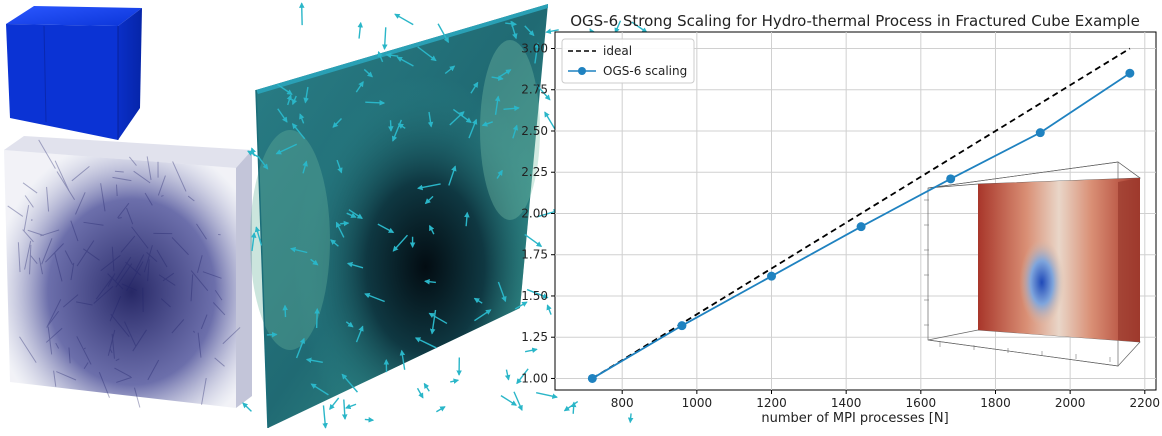 This screenshot has height=436, width=1162. I want to click on y-tick-label: 2.25, so click(534, 172).